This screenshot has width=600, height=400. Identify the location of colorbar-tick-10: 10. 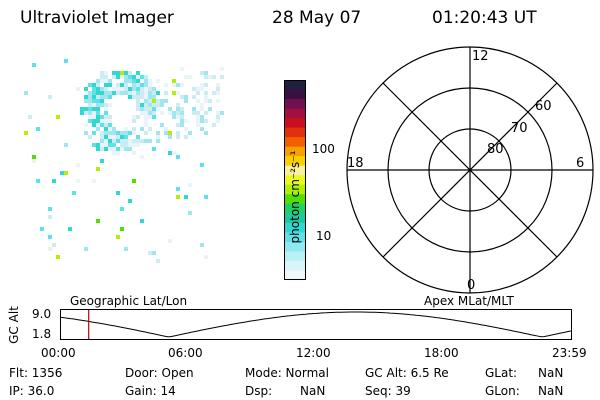
(324, 236).